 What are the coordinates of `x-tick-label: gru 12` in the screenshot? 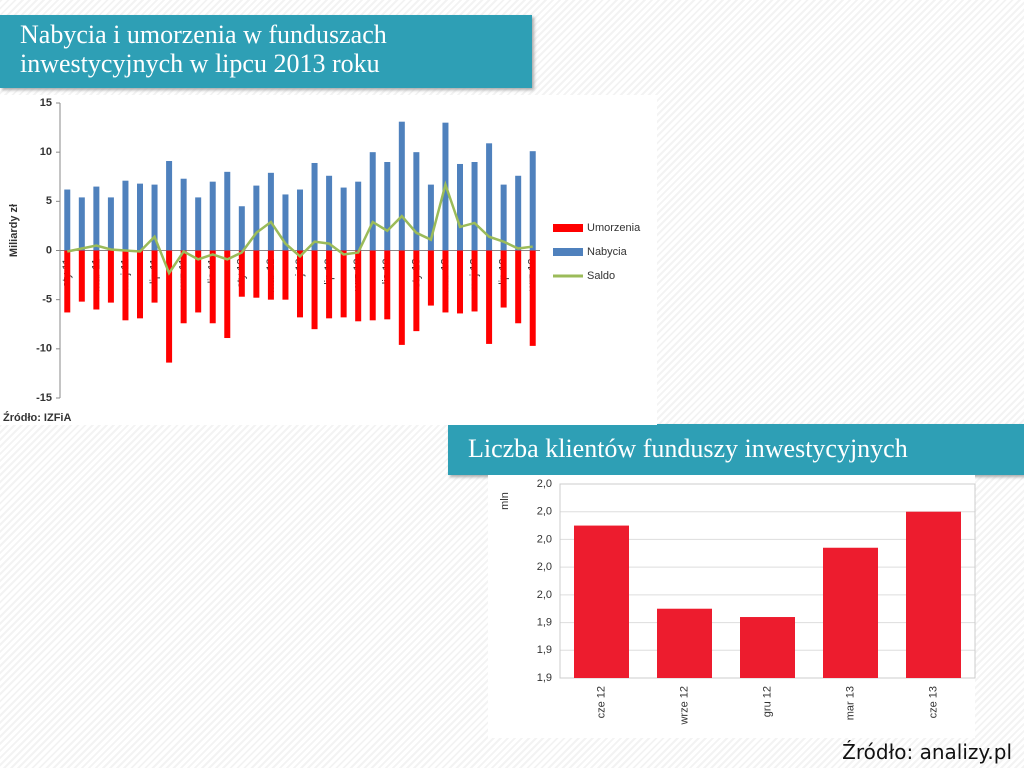 It's located at (767, 701).